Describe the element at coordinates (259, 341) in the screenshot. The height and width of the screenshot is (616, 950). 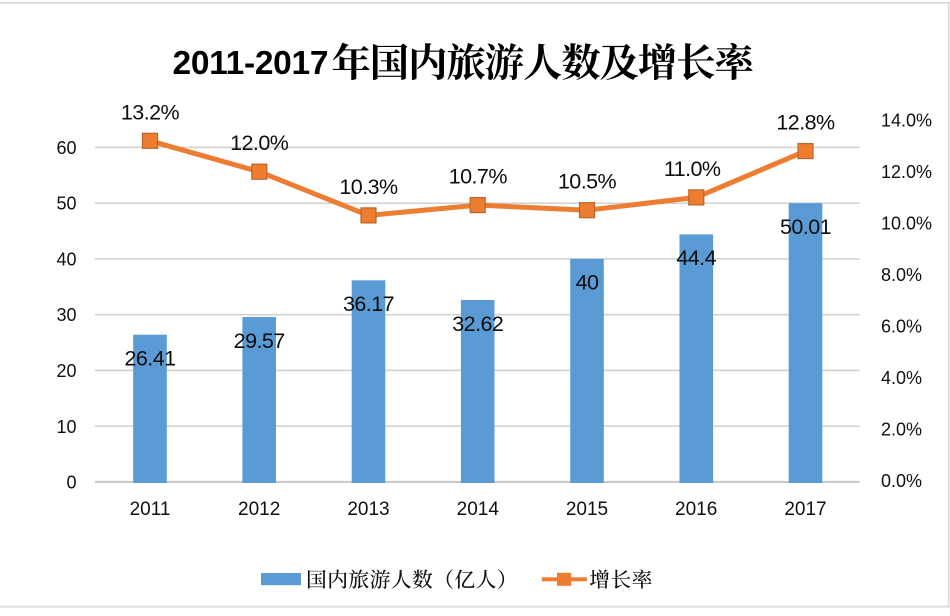
I see `svg-text: 29.57` at that location.